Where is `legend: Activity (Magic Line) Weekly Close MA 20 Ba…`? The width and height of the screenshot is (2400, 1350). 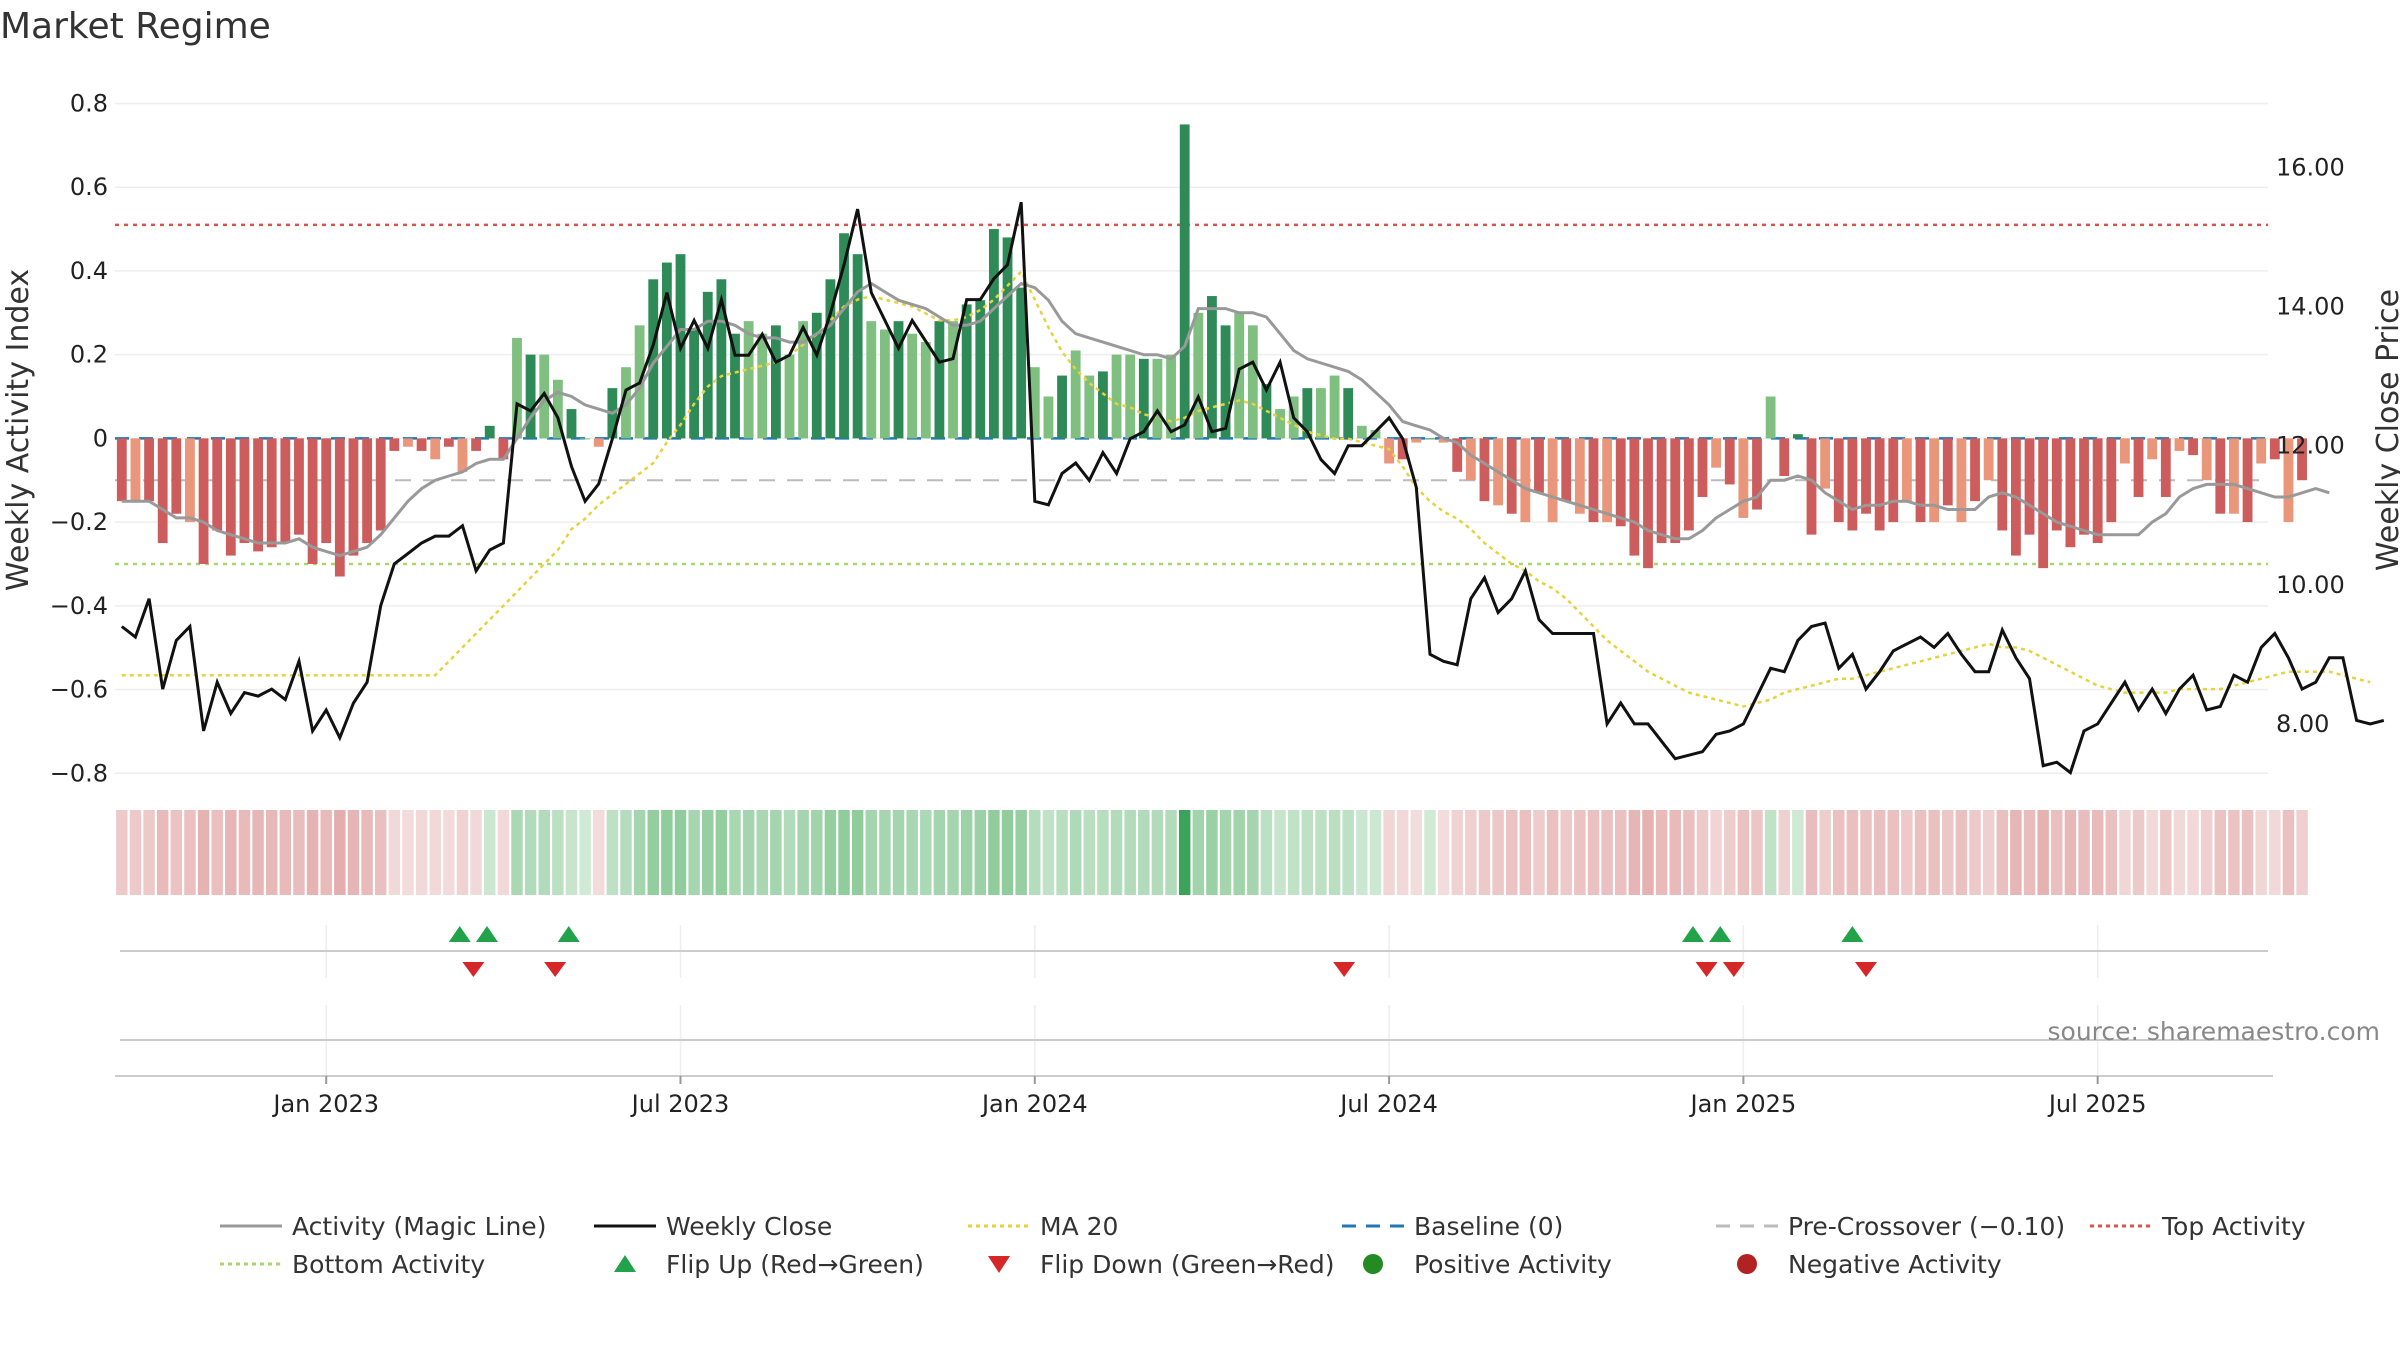 legend: Activity (Magic Line) Weekly Close MA 20 Ba… is located at coordinates (1263, 1245).